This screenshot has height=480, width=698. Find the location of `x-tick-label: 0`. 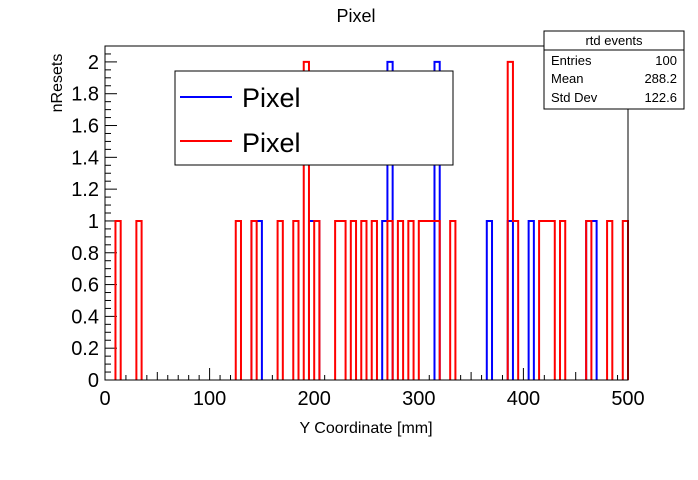

x-tick-label: 0 is located at coordinates (104, 399).